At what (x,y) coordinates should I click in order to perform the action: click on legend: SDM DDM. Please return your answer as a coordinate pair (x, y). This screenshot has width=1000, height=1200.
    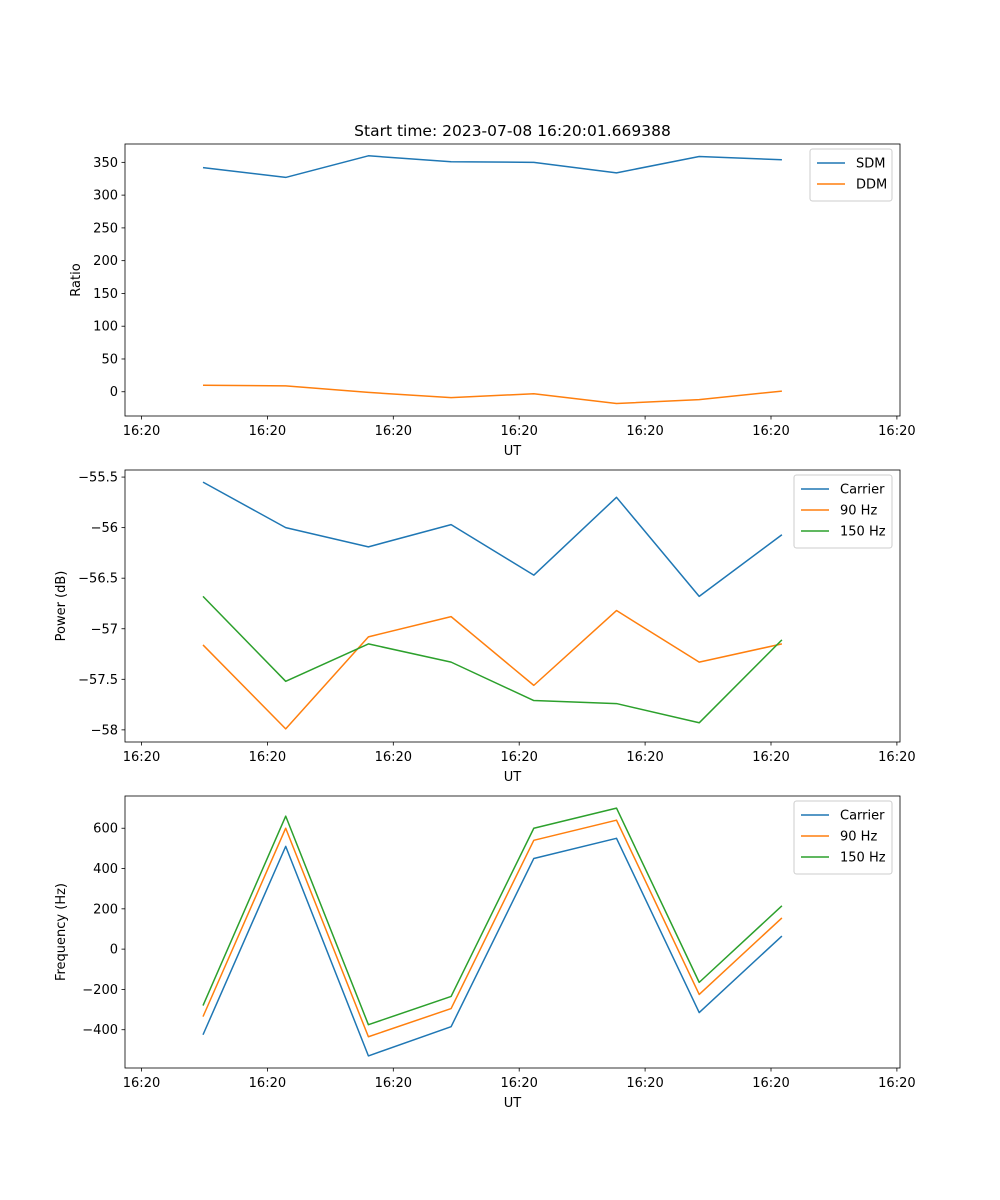
    Looking at the image, I should click on (851, 175).